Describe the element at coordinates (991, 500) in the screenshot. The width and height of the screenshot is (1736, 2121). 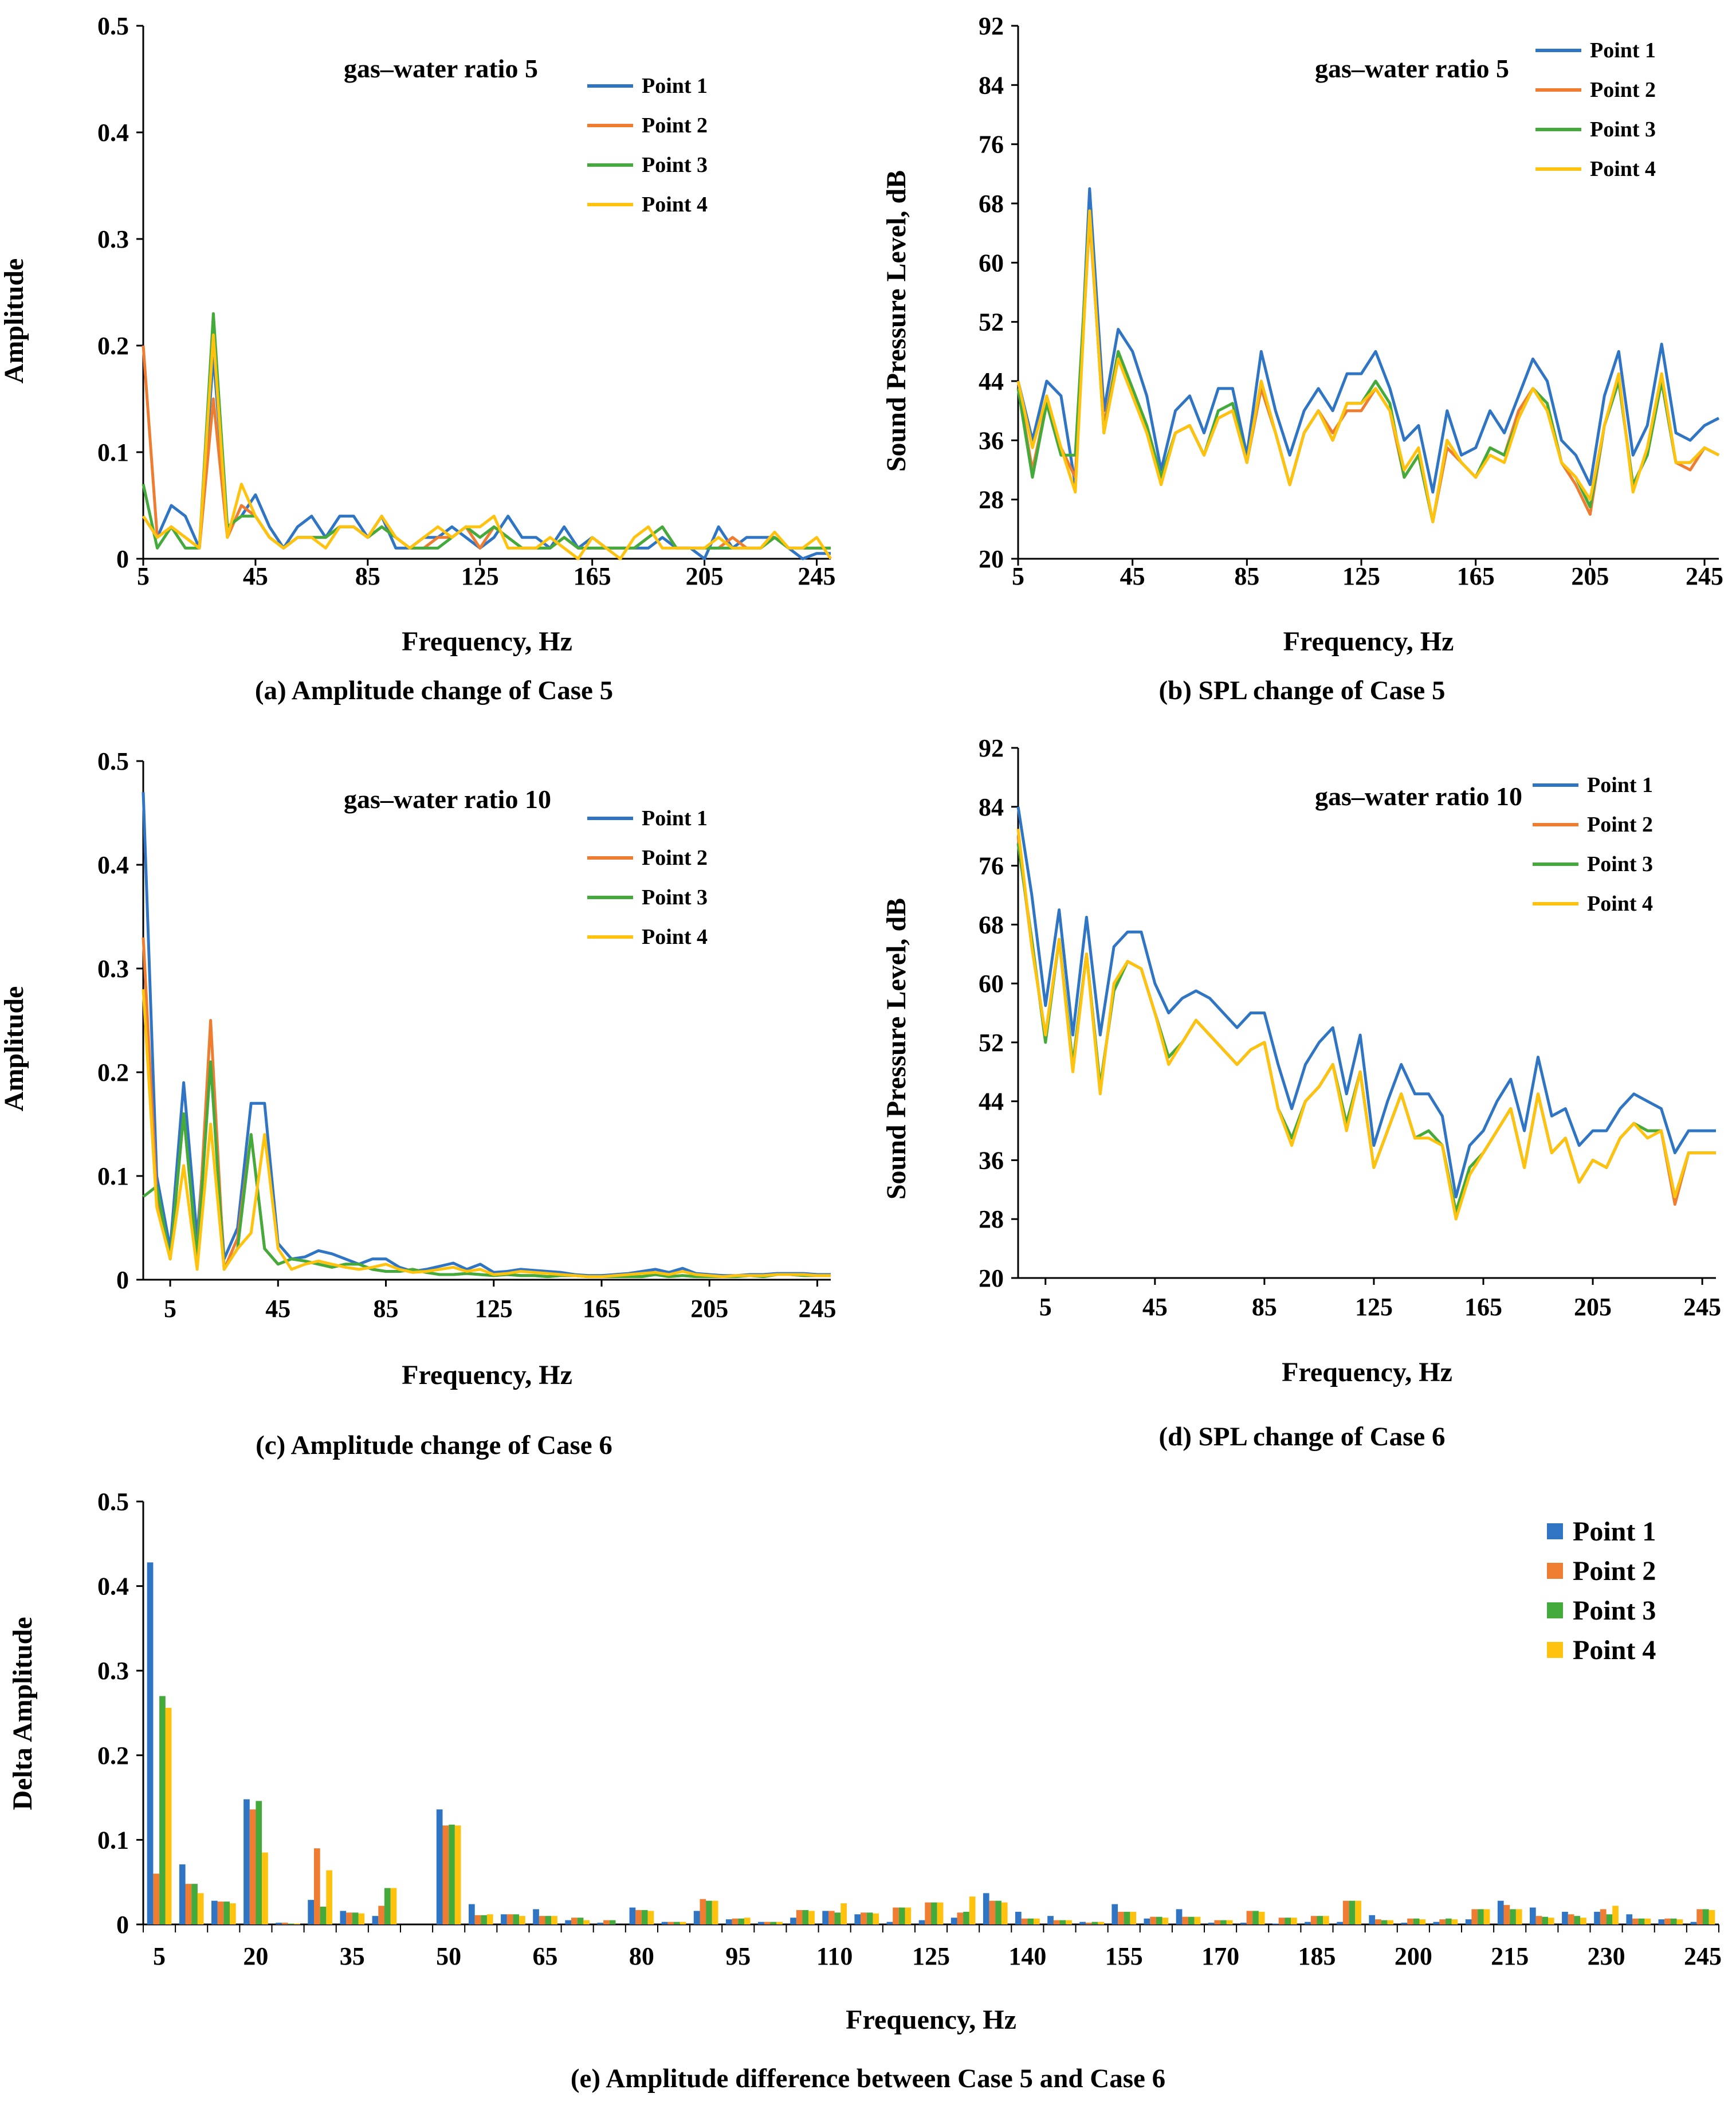
I see `y-tick-label: 28` at that location.